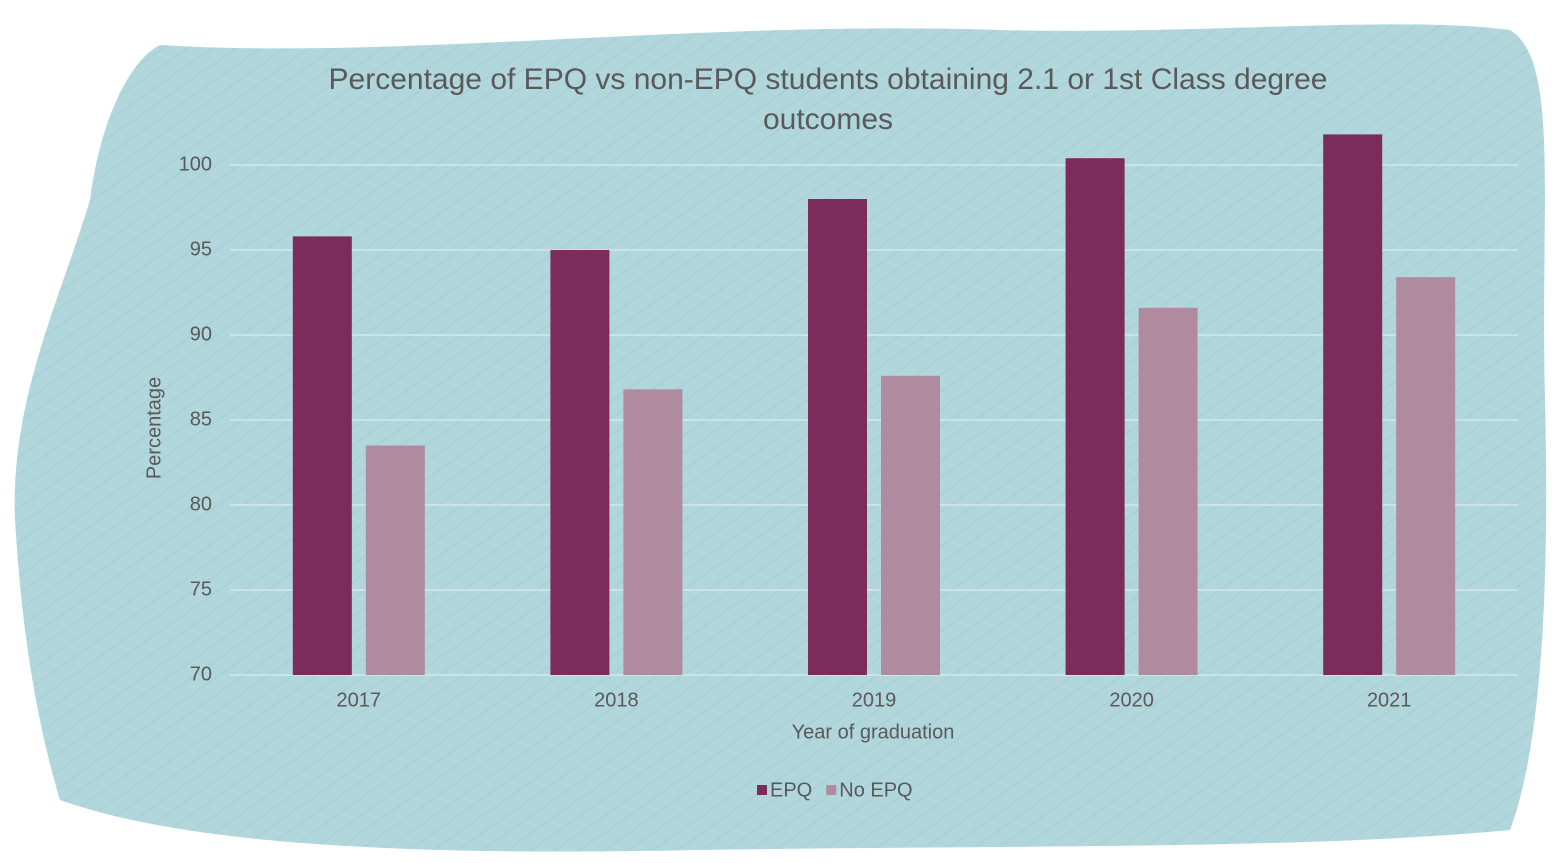  I want to click on y-tick-label: 85, so click(201, 419).